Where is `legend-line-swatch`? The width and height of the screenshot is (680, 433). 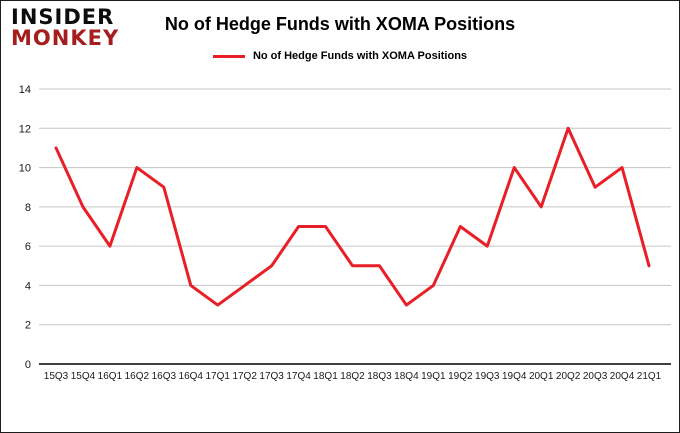
legend-line-swatch is located at coordinates (228, 56).